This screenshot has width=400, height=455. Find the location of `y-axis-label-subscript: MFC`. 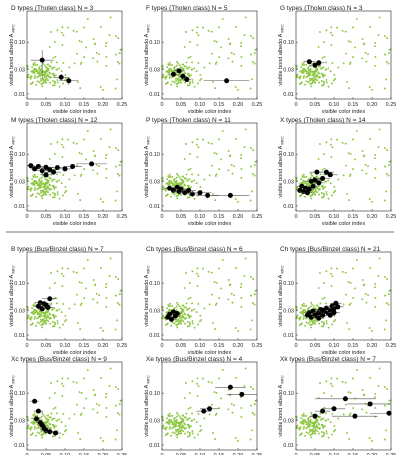

y-axis-label-subscript: MFC is located at coordinates (283, 269).